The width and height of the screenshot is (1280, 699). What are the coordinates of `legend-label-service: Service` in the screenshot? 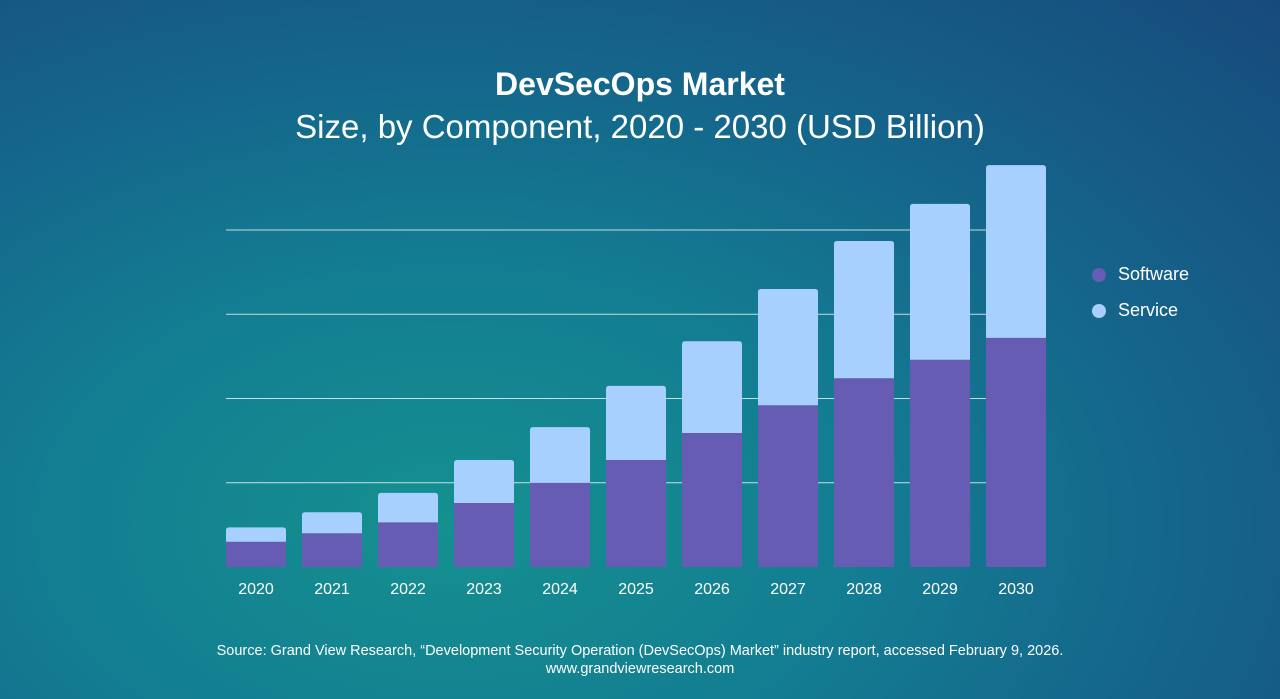 It's located at (1148, 310).